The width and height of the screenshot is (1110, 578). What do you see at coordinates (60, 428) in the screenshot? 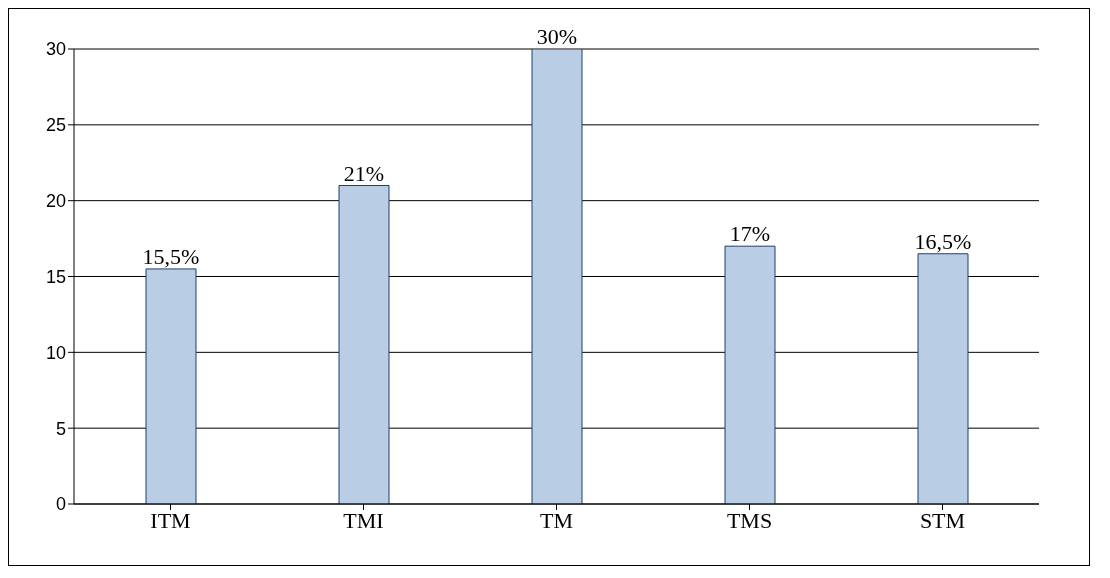
I see `y-tick-label: 5` at bounding box center [60, 428].